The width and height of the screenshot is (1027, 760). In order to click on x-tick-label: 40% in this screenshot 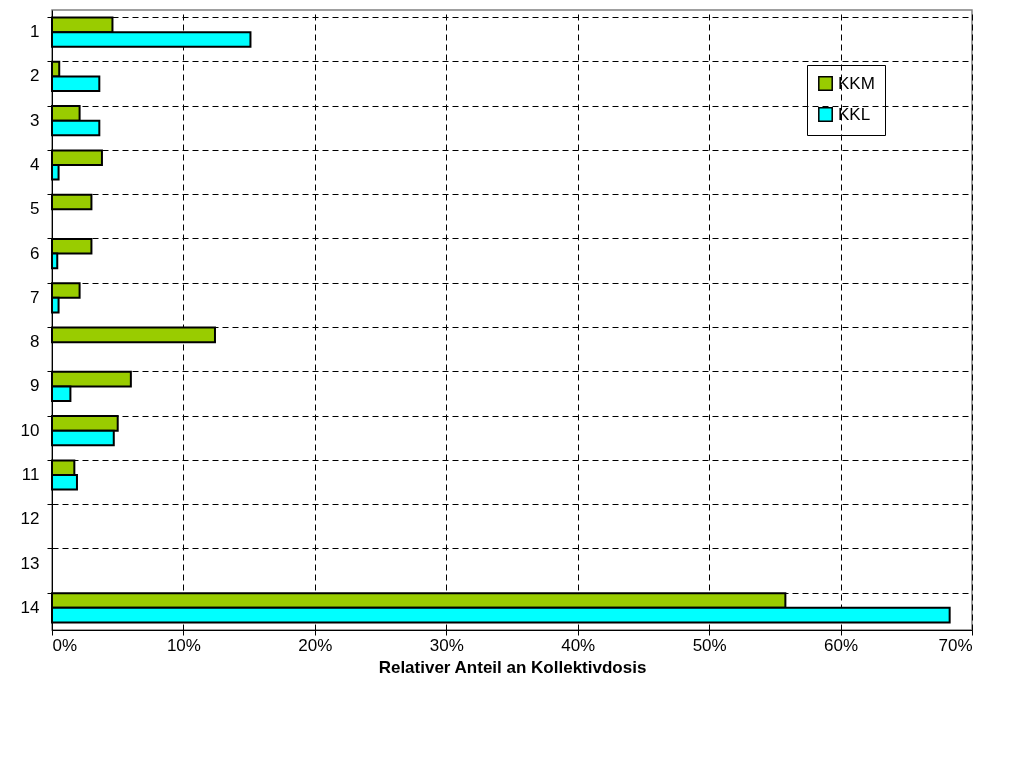, I will do `click(578, 645)`.